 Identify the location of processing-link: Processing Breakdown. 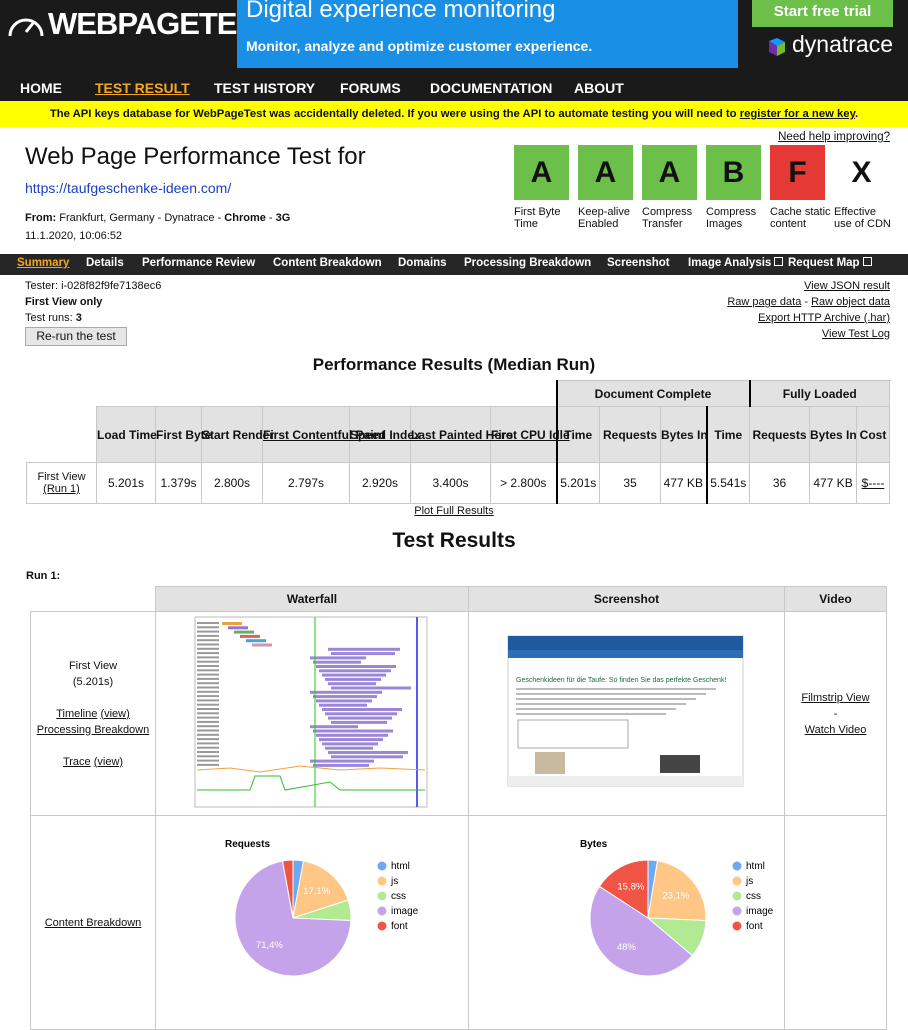
(93, 729).